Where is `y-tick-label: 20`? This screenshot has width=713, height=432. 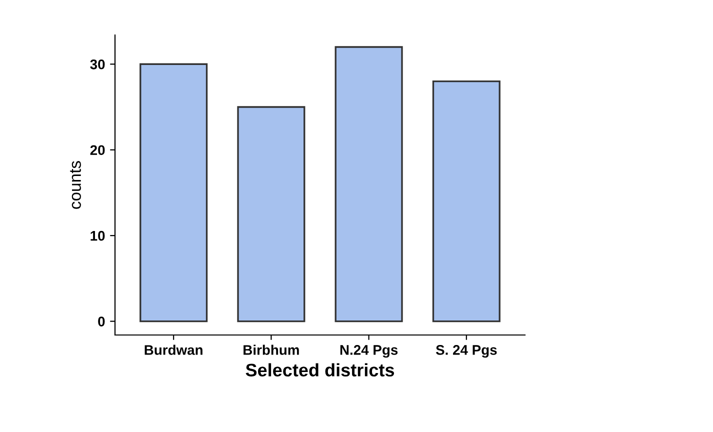
y-tick-label: 20 is located at coordinates (97, 150).